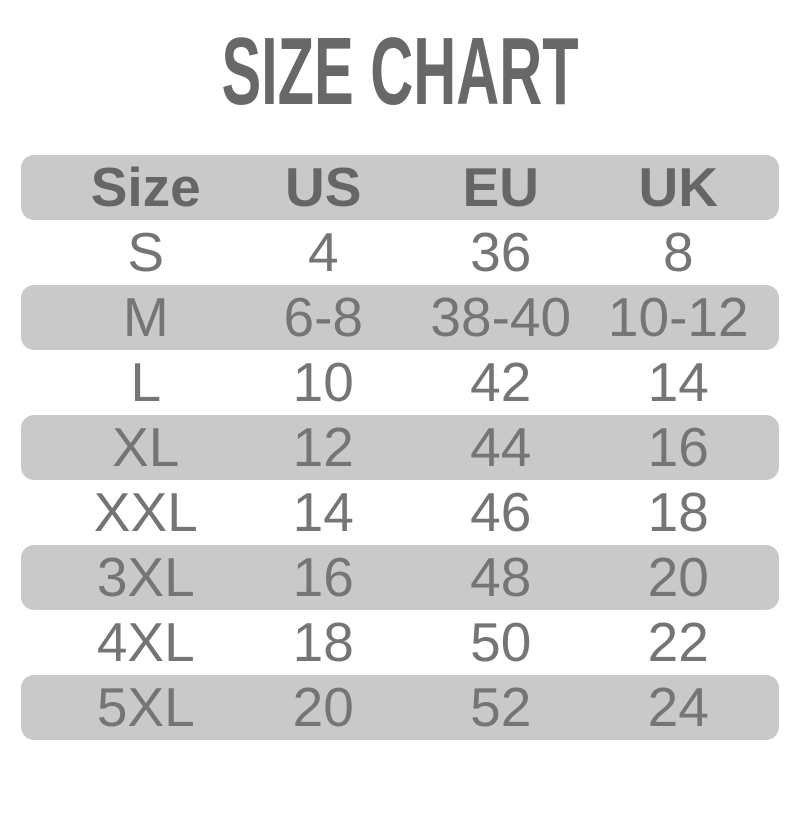 This screenshot has width=800, height=822. Describe the element at coordinates (323, 446) in the screenshot. I see `us-cell: 12` at that location.